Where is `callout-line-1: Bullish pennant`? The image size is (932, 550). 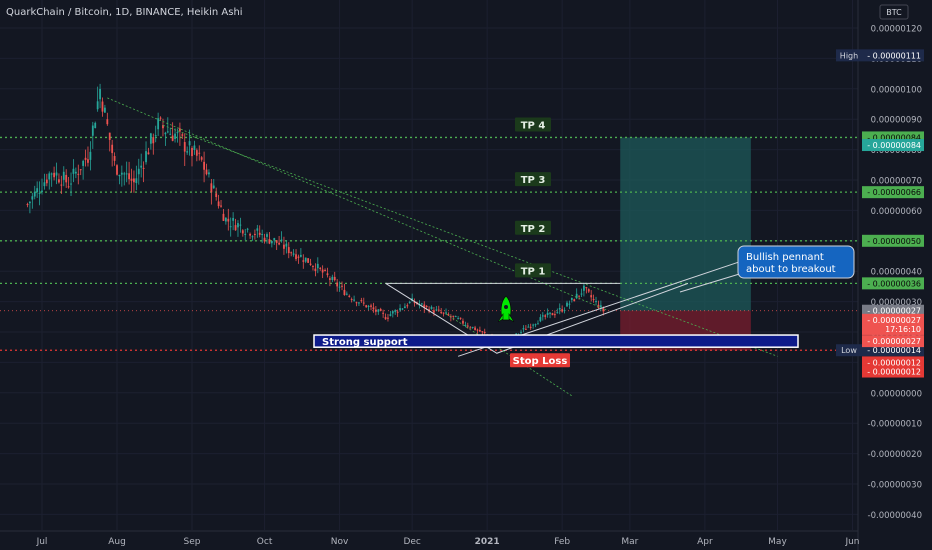
callout-line-1: Bullish pennant is located at coordinates (785, 257).